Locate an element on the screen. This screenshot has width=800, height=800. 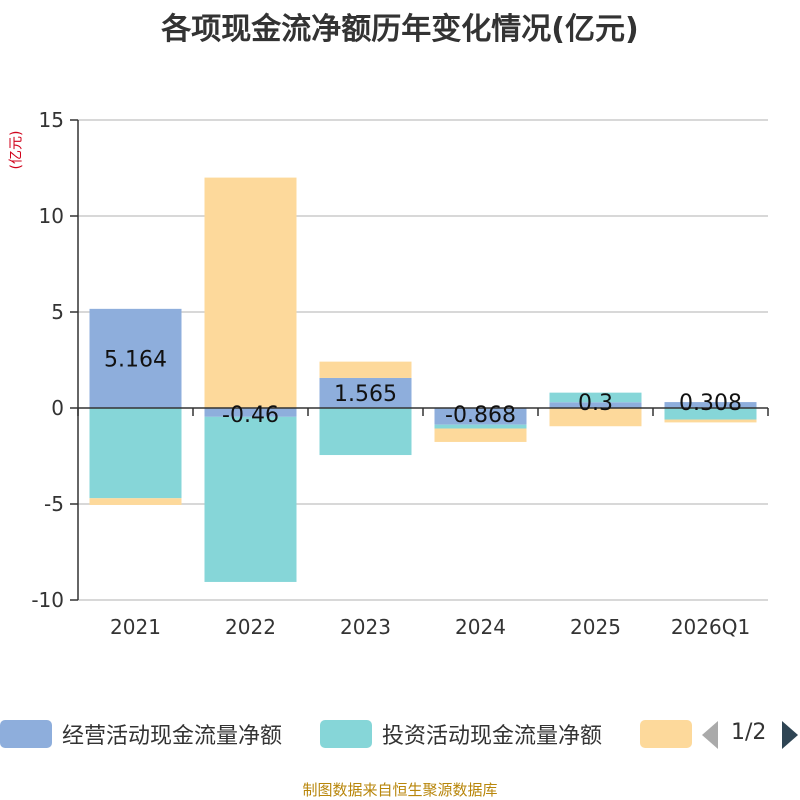
legend-item-operating: 经营活动现金流量净额 is located at coordinates (141, 734).